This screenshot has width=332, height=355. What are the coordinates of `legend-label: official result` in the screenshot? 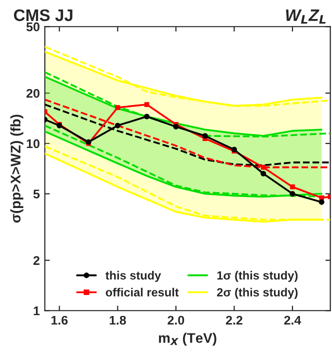 It's located at (142, 292).